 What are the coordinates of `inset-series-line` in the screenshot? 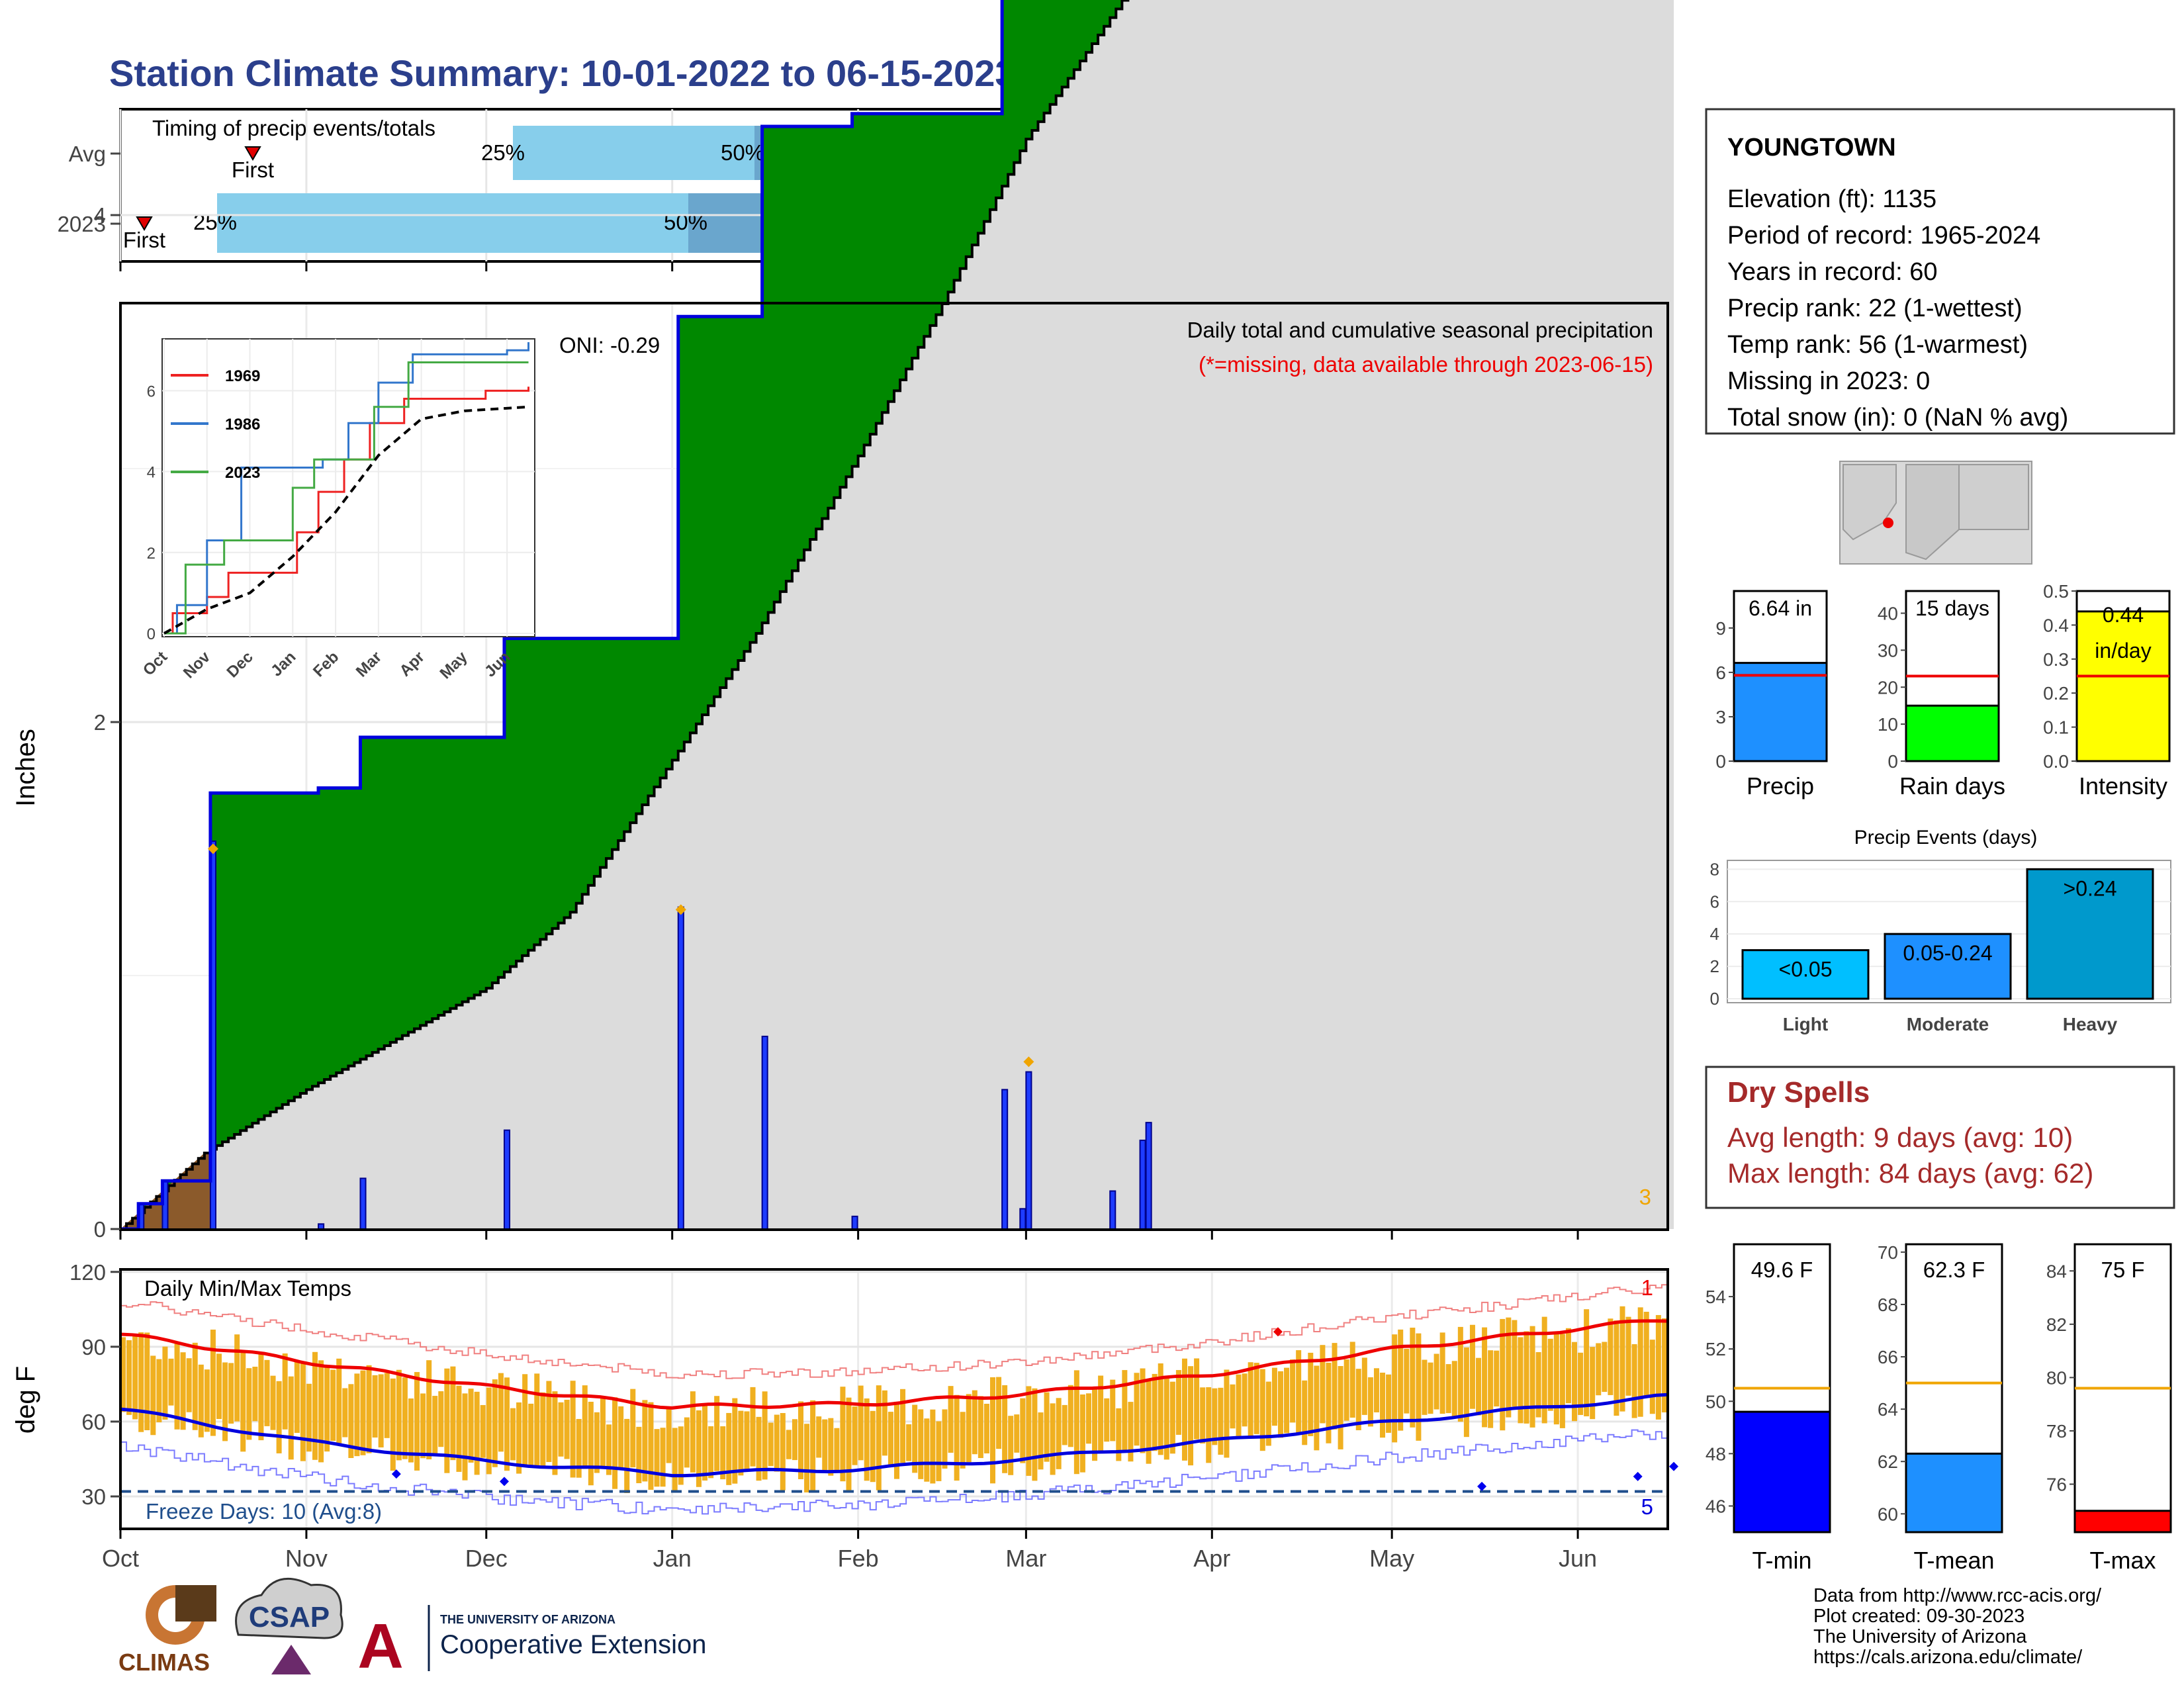 It's located at (346, 498).